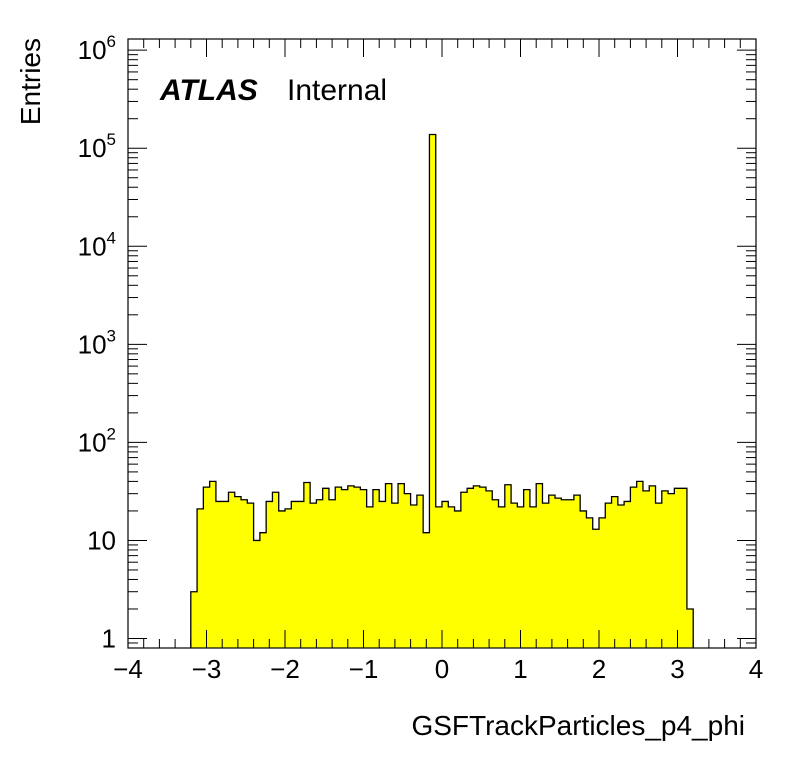 The width and height of the screenshot is (796, 772). Describe the element at coordinates (97, 440) in the screenshot. I see `y-tick-label: 10²` at that location.